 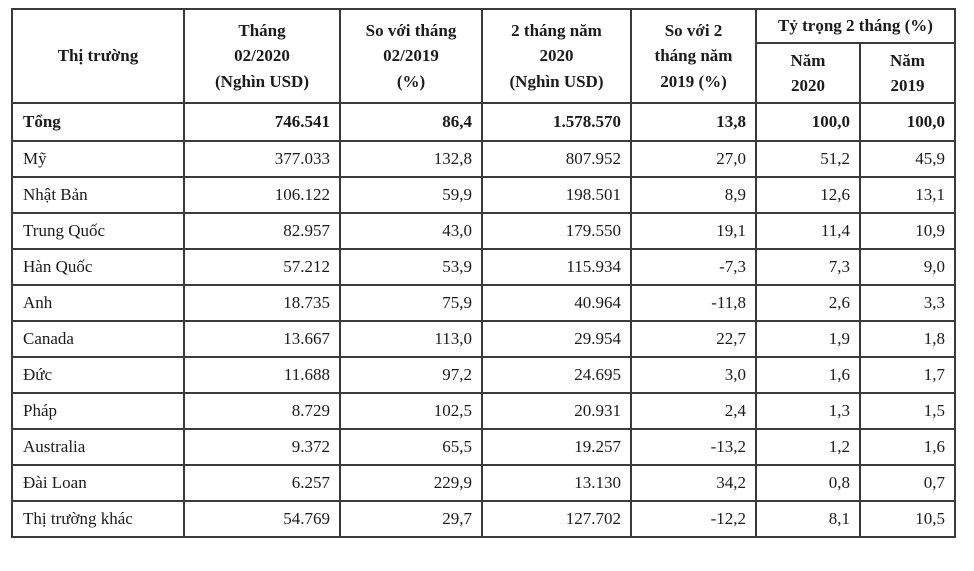 I want to click on value-cell: 807.952, so click(x=556, y=159).